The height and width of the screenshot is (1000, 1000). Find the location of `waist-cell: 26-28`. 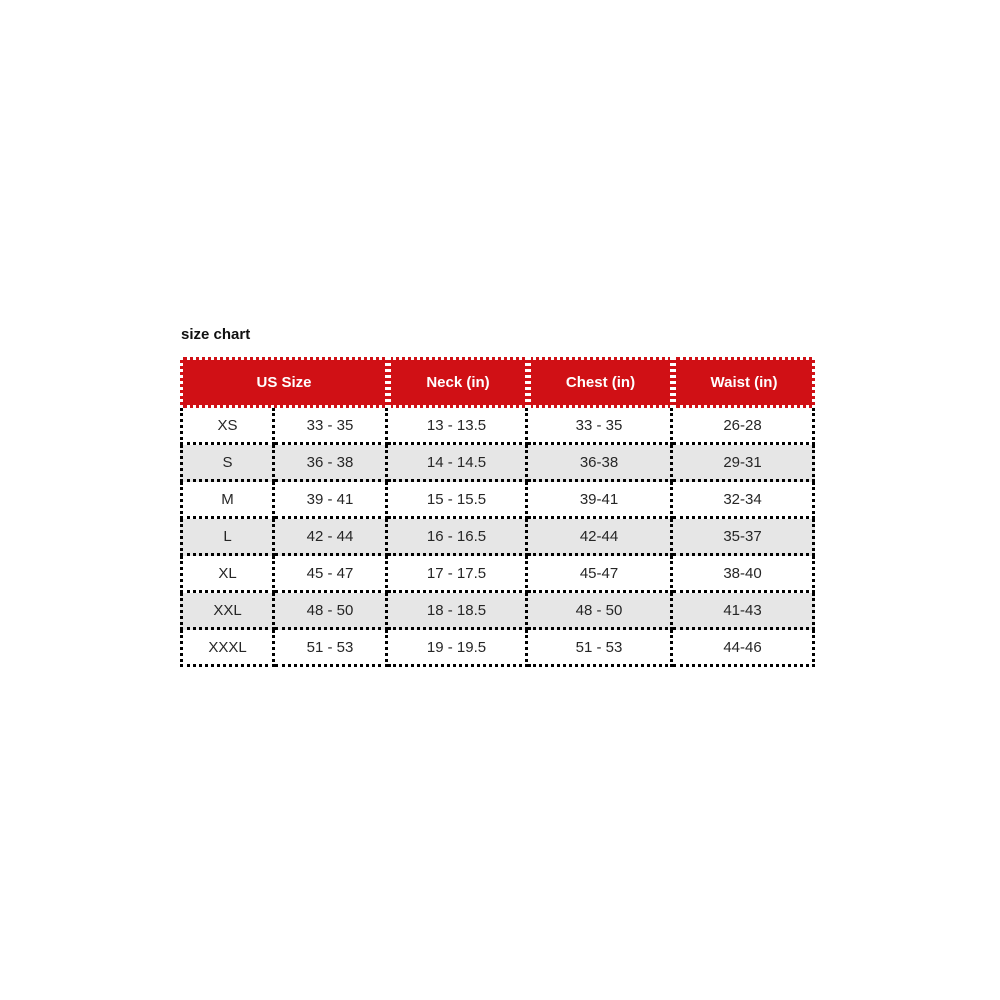

waist-cell: 26-28 is located at coordinates (744, 426).